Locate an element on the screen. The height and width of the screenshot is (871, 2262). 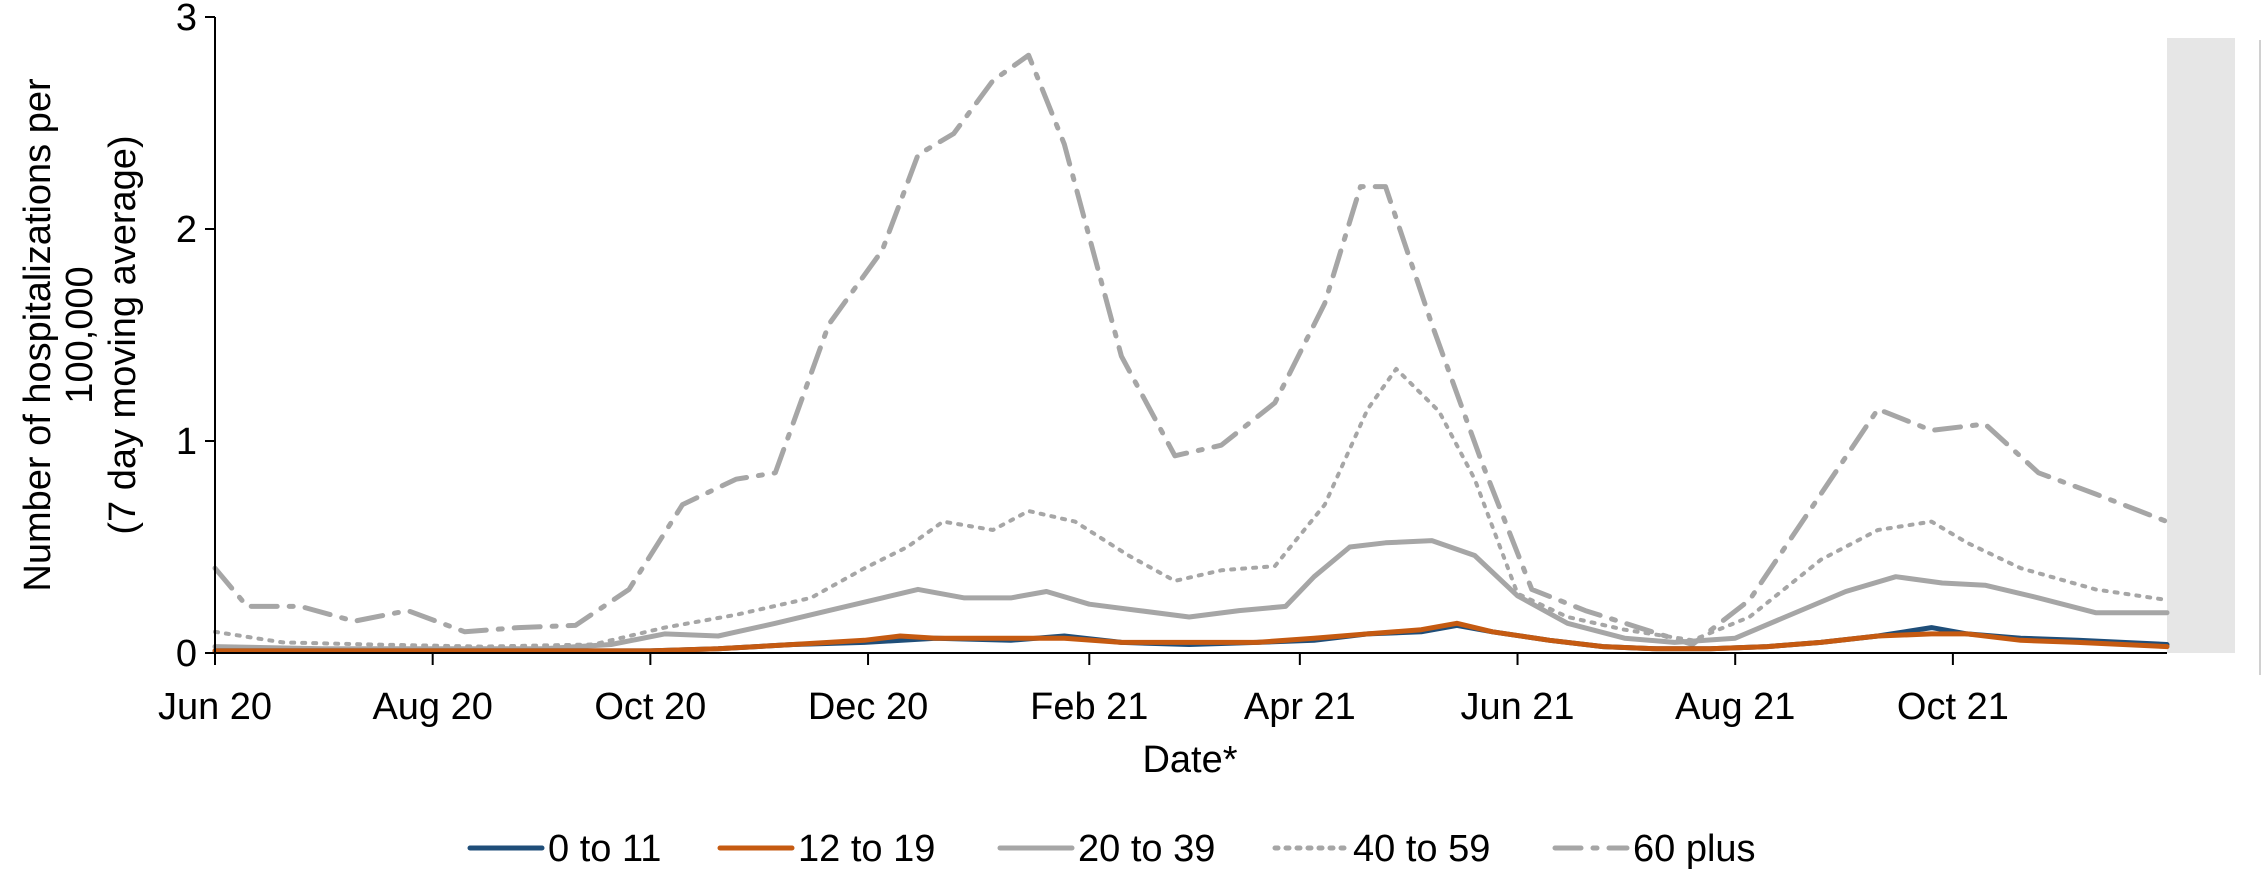
x-tick-label: Jun 20 is located at coordinates (215, 707).